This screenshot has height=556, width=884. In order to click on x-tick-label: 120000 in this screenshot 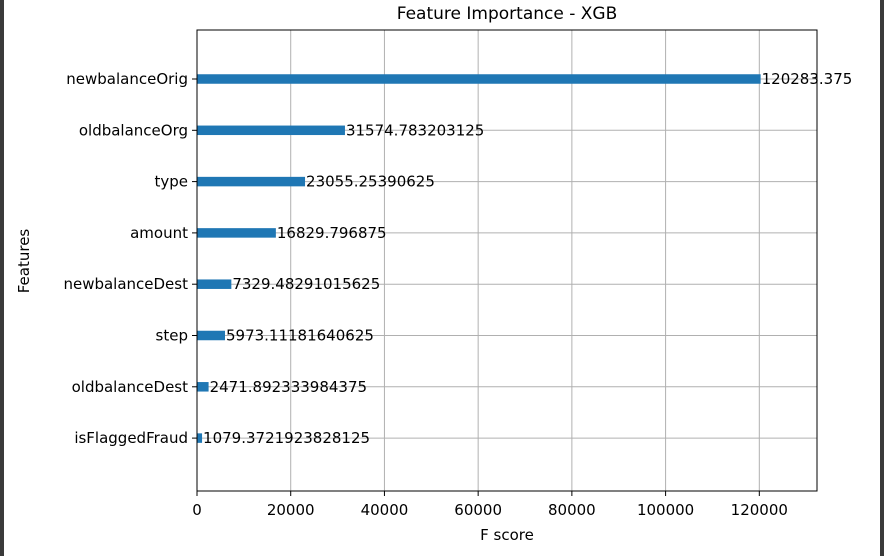, I will do `click(759, 510)`.